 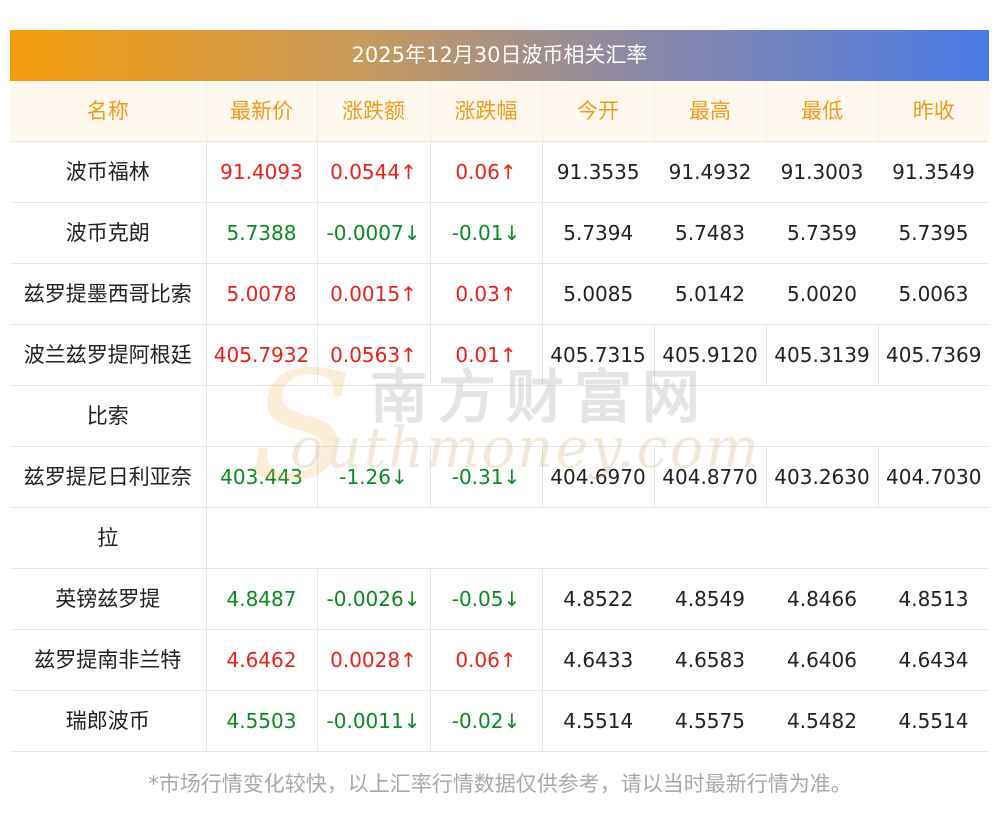 I want to click on row-name-line2: 拉, so click(x=108, y=538).